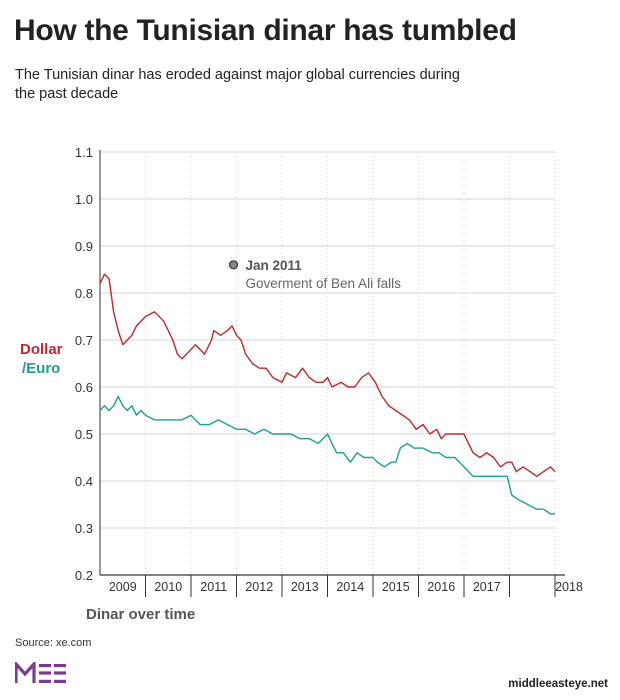  I want to click on dollar-series-label: Dollar, so click(41, 349).